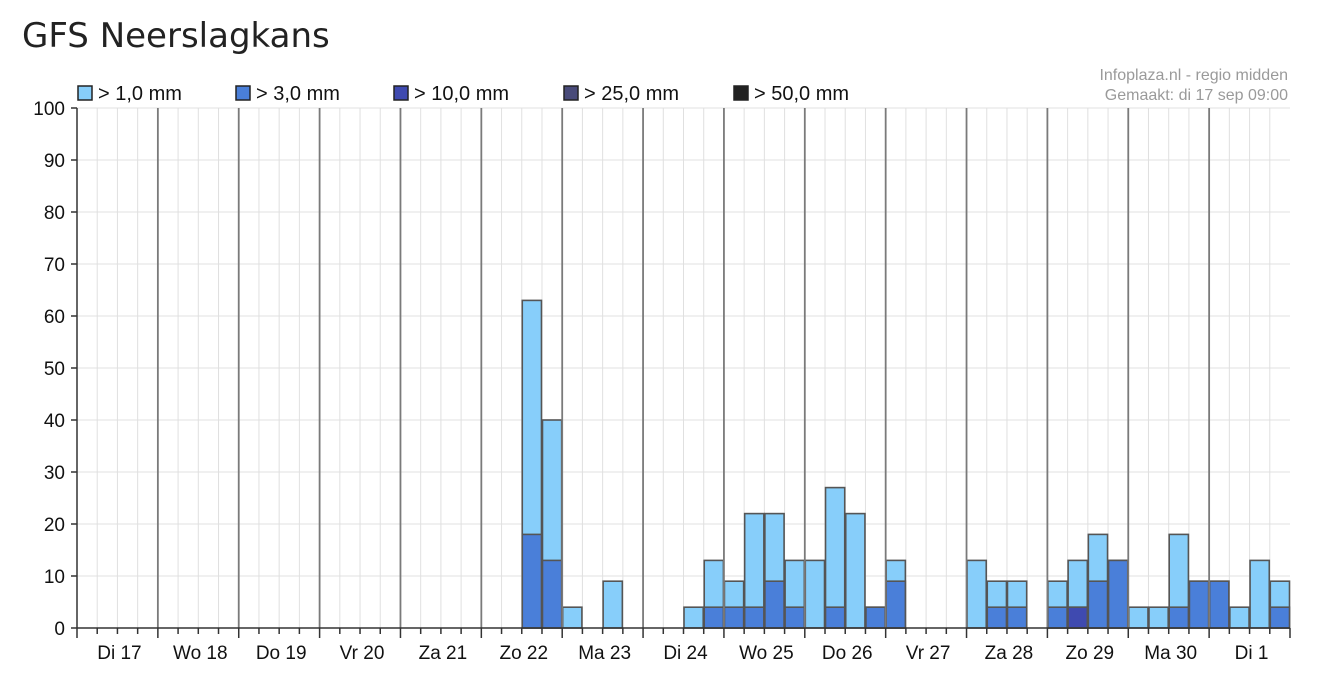  Describe the element at coordinates (631, 94) in the screenshot. I see `legend-label: > 25,0 mm` at that location.